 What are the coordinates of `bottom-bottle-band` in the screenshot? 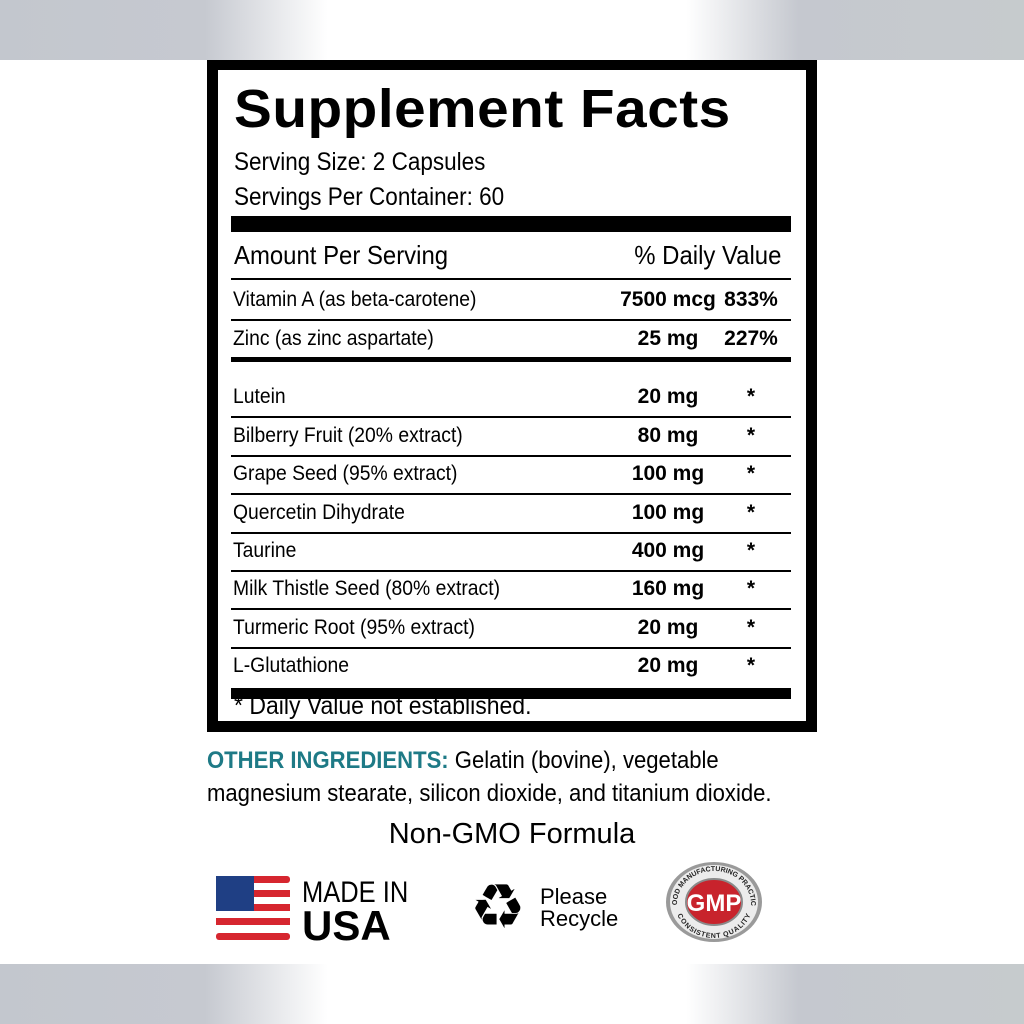 It's located at (512, 994).